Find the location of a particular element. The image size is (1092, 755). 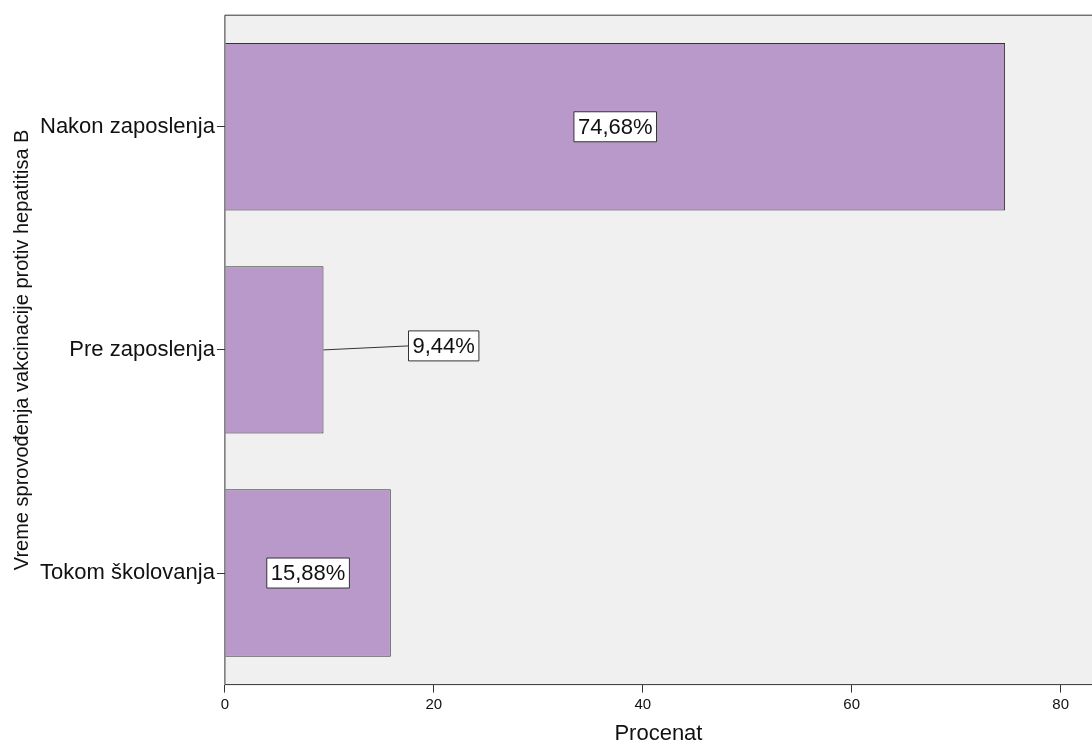

x-tick-label: 80 is located at coordinates (1060, 703).